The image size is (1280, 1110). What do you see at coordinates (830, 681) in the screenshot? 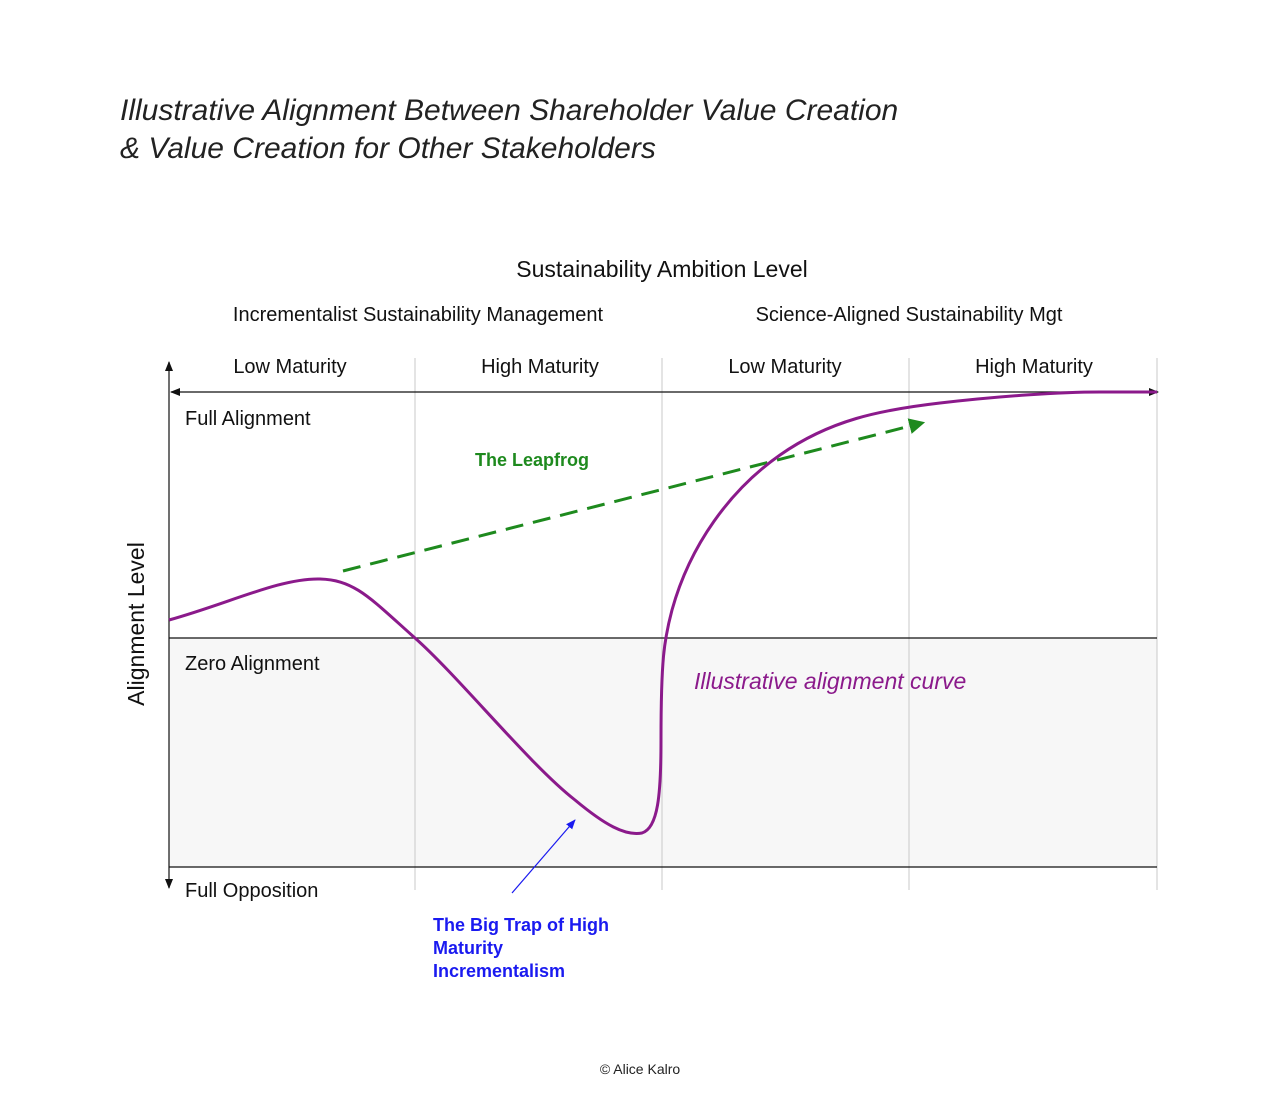
I see `curve-label: Illustrative alignment curve` at bounding box center [830, 681].